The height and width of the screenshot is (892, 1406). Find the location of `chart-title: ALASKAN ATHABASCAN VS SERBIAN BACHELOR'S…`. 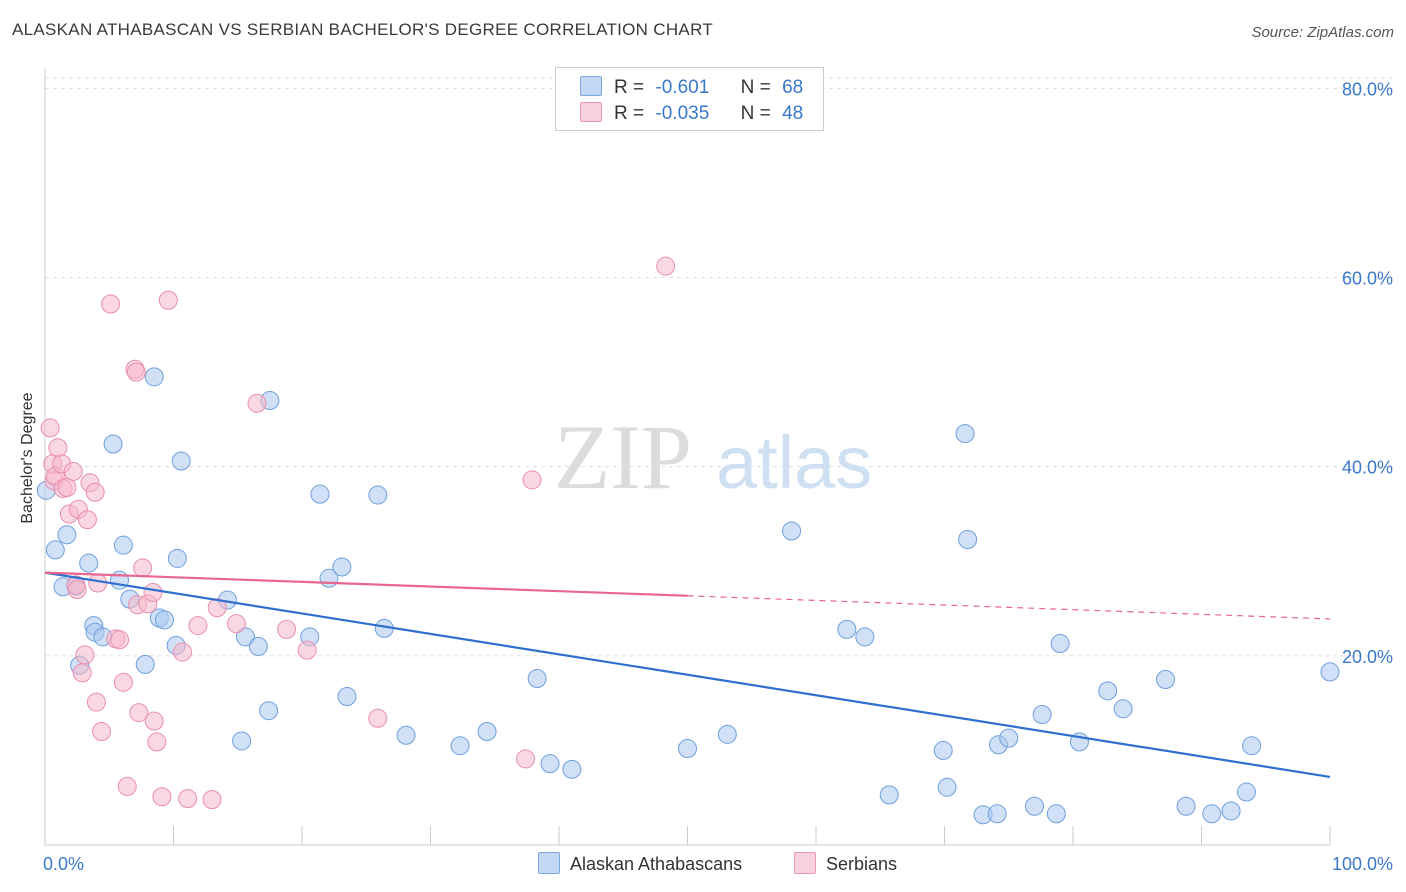

chart-title: ALASKAN ATHABASCAN VS SERBIAN BACHELOR'S… is located at coordinates (363, 29).